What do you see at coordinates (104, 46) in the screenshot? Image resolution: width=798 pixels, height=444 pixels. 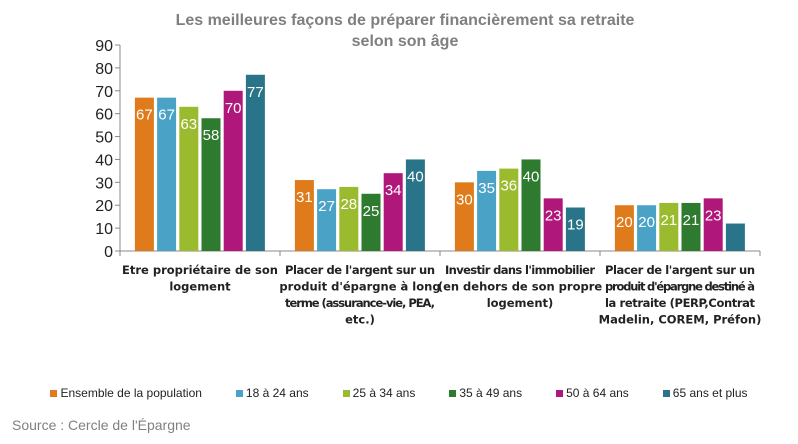 I see `y-tick-label: 90` at bounding box center [104, 46].